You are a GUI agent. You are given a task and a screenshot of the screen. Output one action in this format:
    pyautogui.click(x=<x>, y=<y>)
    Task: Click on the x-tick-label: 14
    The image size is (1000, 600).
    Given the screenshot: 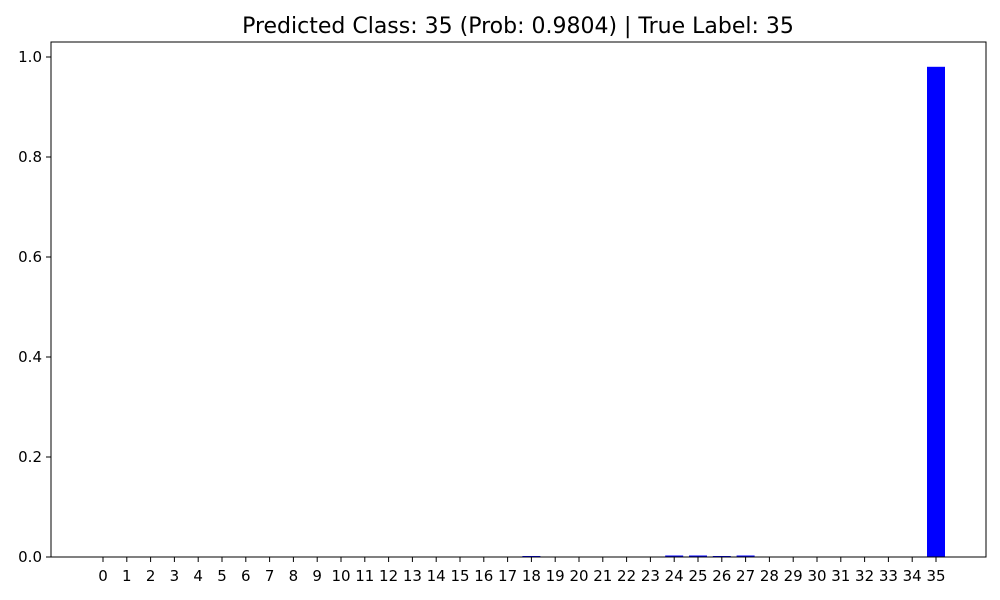 What is the action you would take?
    pyautogui.click(x=436, y=576)
    